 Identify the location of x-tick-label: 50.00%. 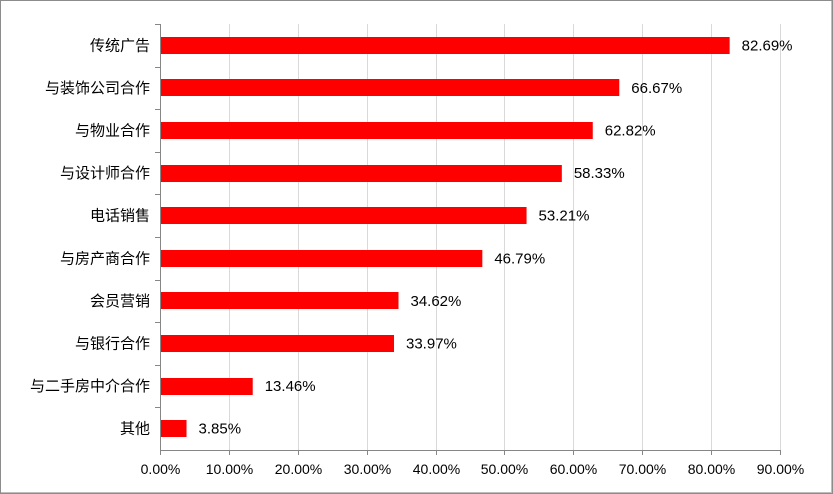
(504, 469).